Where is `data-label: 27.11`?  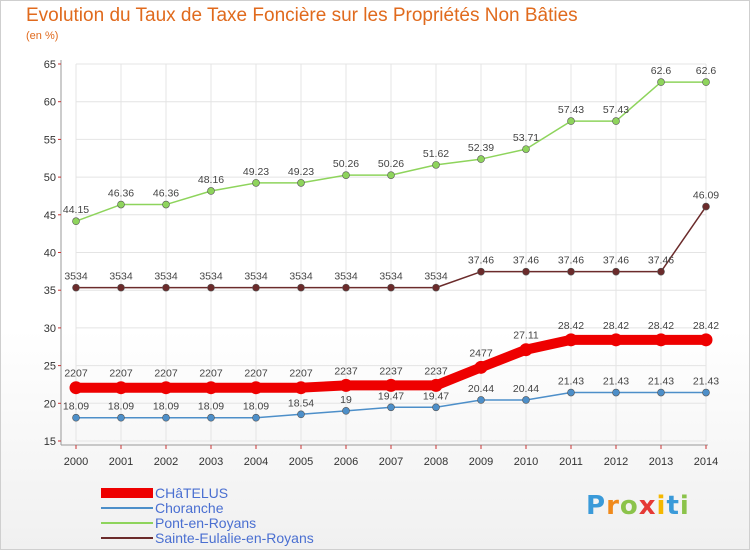
data-label: 27.11 is located at coordinates (526, 336).